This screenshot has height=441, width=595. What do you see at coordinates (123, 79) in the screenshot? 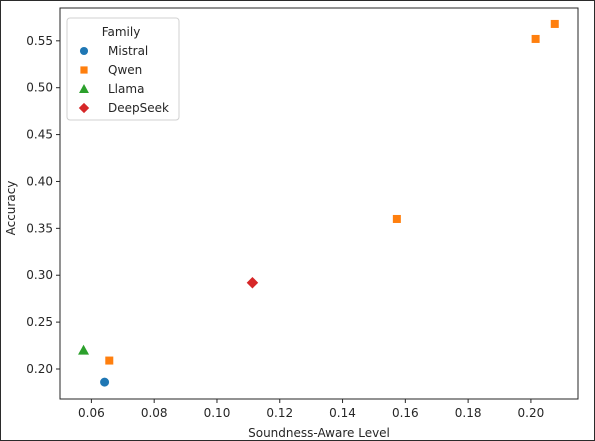
I see `legend-entries: Mistral Qwen Llama DeepSeek` at bounding box center [123, 79].